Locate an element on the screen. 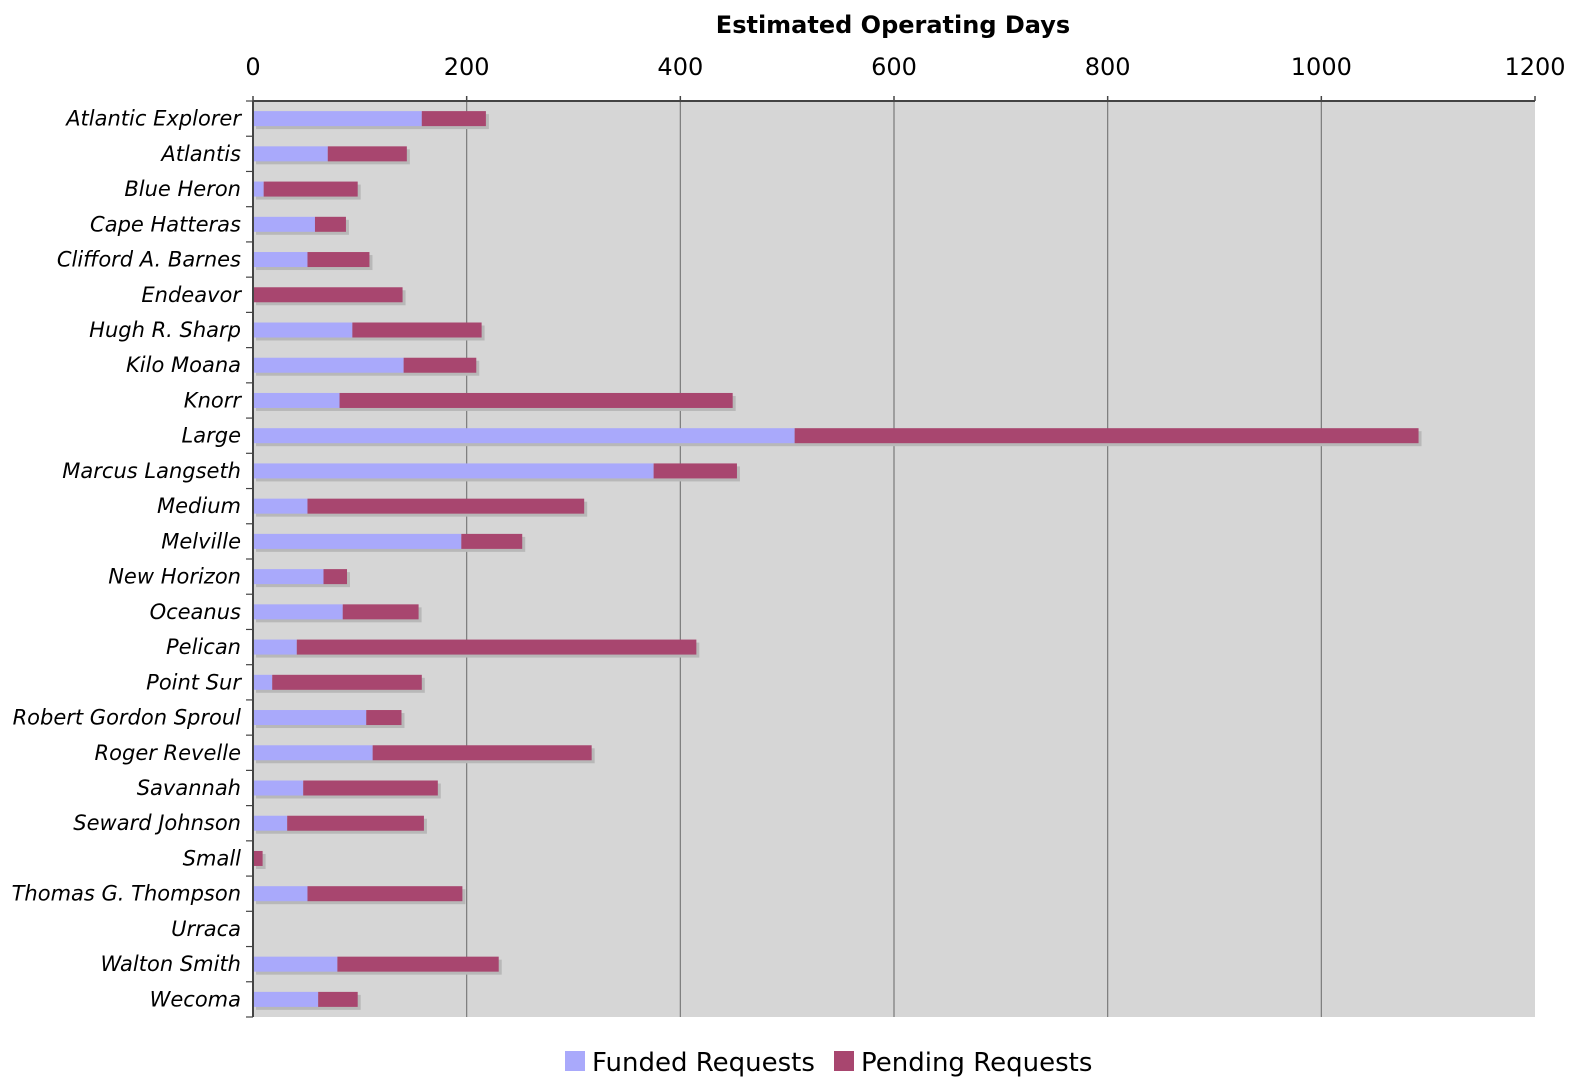  category-label: Walton Smith is located at coordinates (170, 964).